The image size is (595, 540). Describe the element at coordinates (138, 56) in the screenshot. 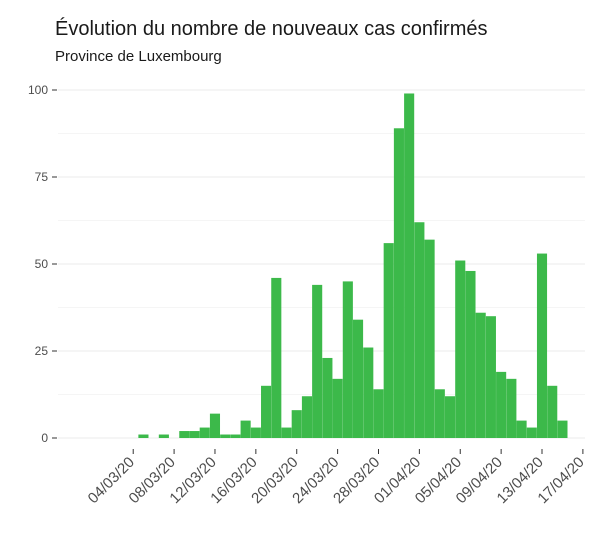

I see `chart-subtitle: Province de Luxembourg` at that location.